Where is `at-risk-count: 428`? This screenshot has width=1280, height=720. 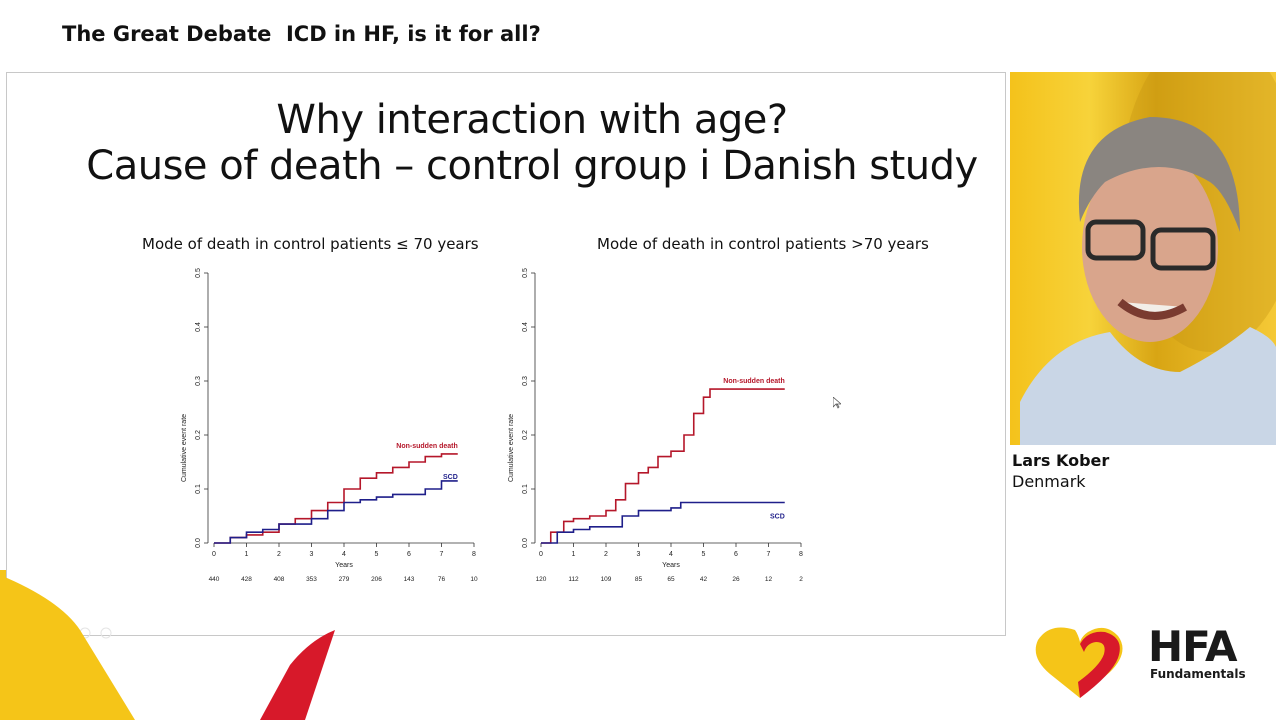
at-risk-count: 428 is located at coordinates (246, 579).